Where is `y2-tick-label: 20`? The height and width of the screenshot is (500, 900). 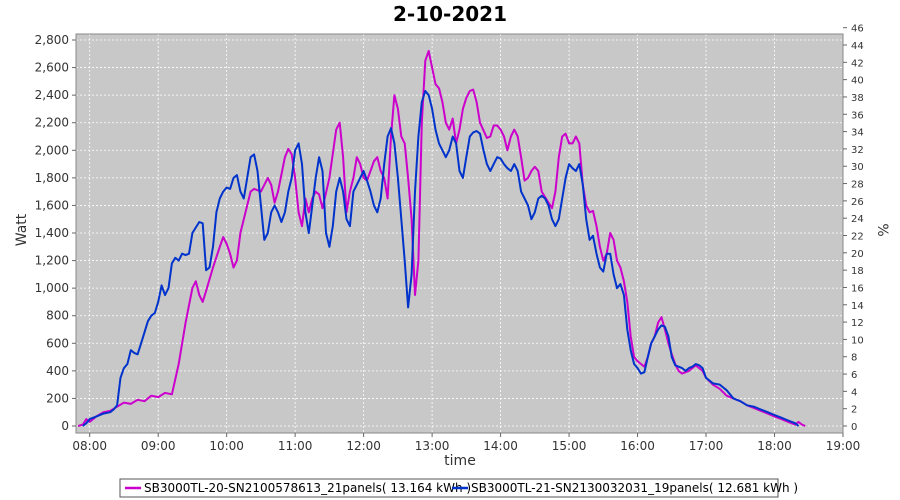 y2-tick-label: 20 is located at coordinates (857, 254).